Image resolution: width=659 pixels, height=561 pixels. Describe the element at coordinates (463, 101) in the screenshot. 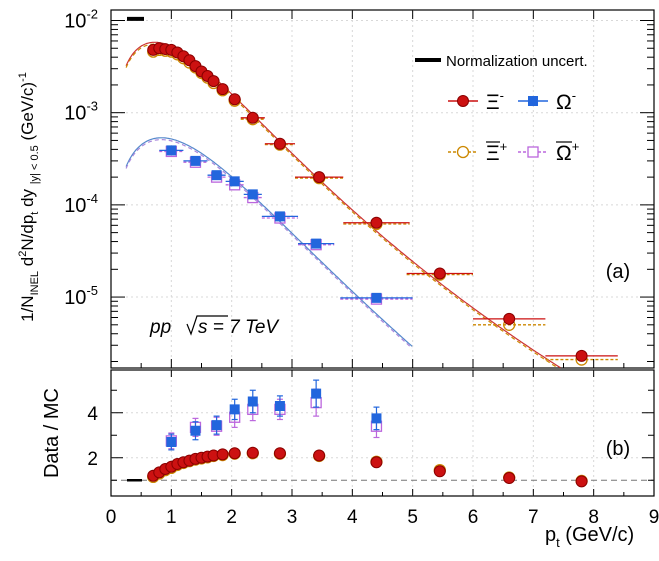

I see `legend-xi-minus-marker` at that location.